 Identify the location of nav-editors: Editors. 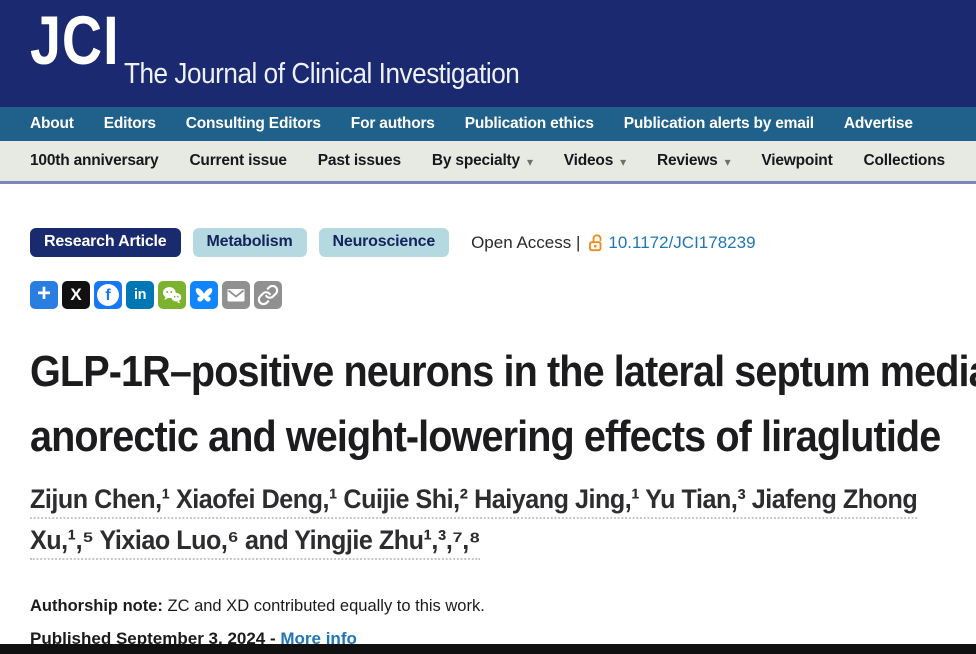
(129, 123).